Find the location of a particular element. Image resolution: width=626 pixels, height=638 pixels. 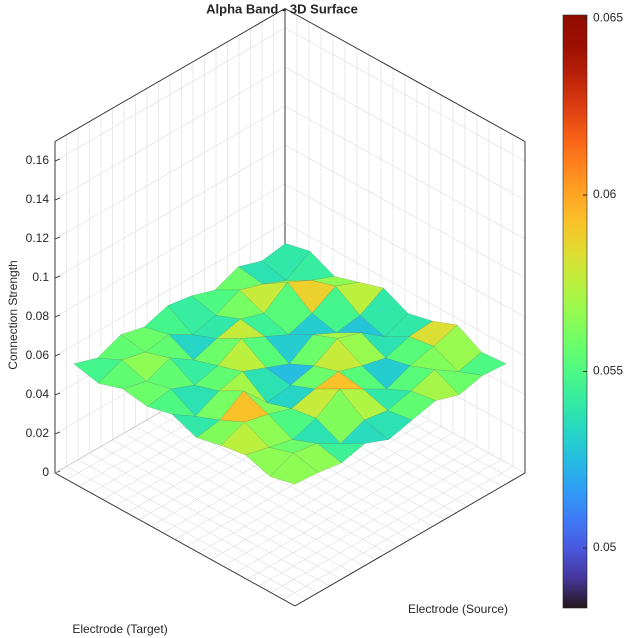

z-tick-label: 0.02 is located at coordinates (38, 433).